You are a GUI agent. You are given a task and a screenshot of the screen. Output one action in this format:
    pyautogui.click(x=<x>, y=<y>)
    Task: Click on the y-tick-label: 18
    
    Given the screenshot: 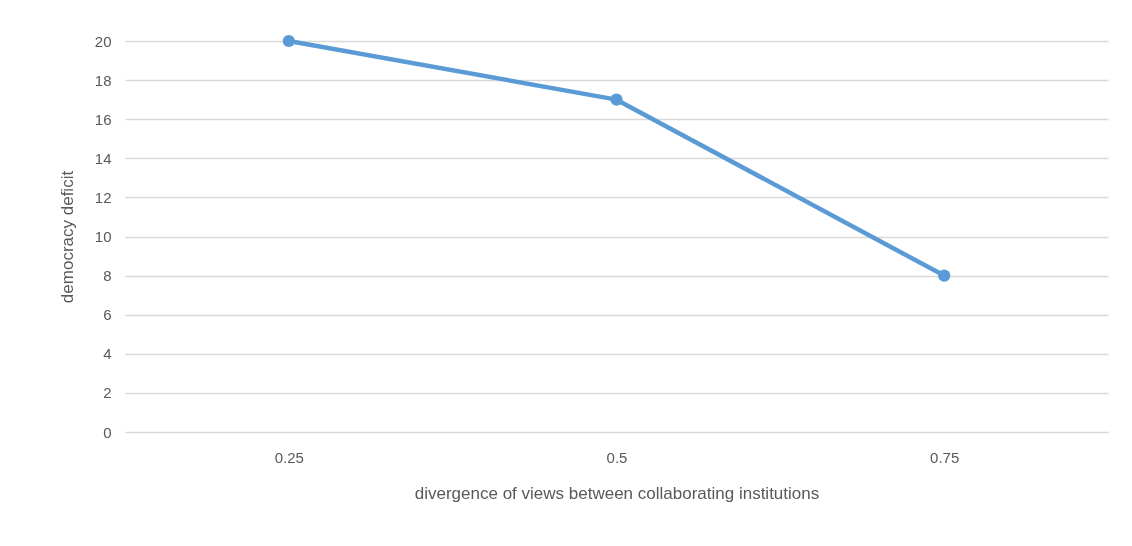 What is the action you would take?
    pyautogui.click(x=103, y=80)
    